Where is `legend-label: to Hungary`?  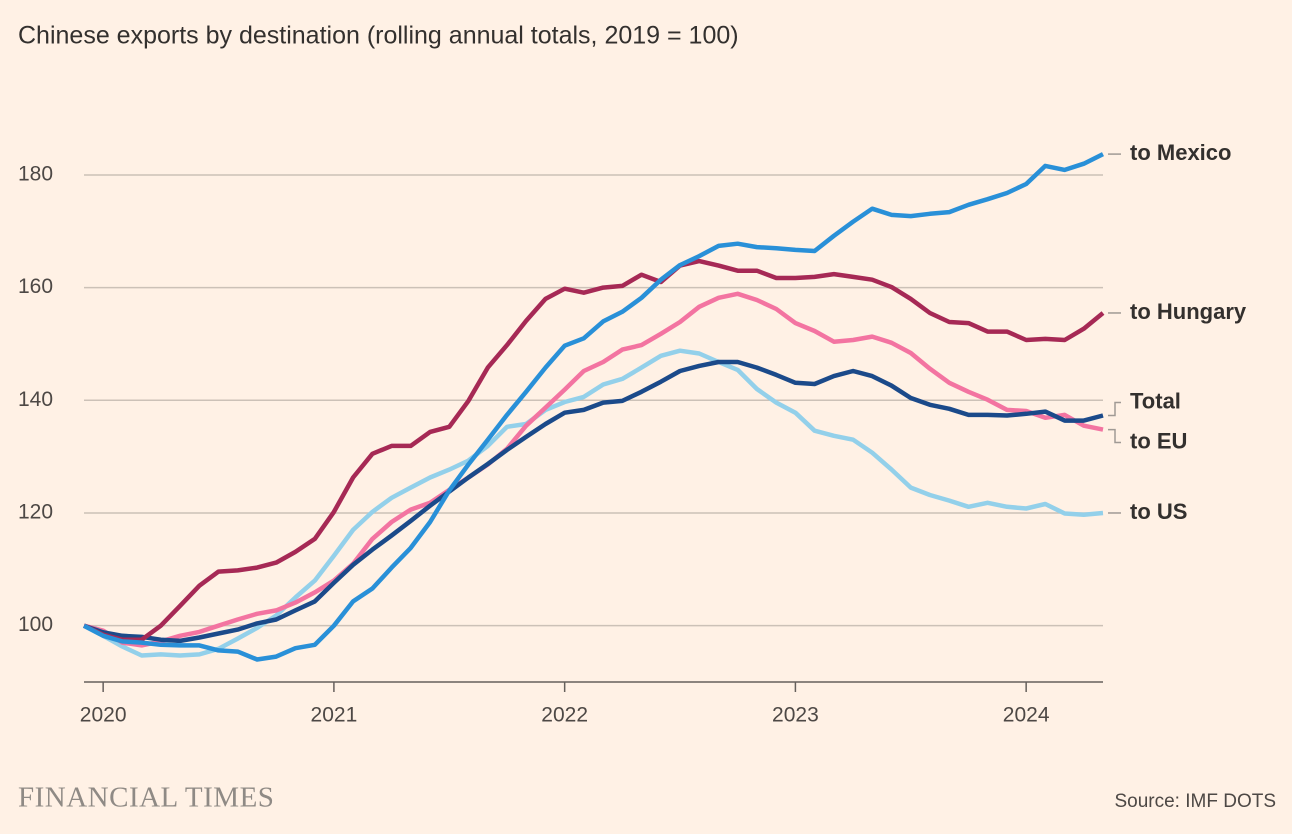 legend-label: to Hungary is located at coordinates (1188, 311).